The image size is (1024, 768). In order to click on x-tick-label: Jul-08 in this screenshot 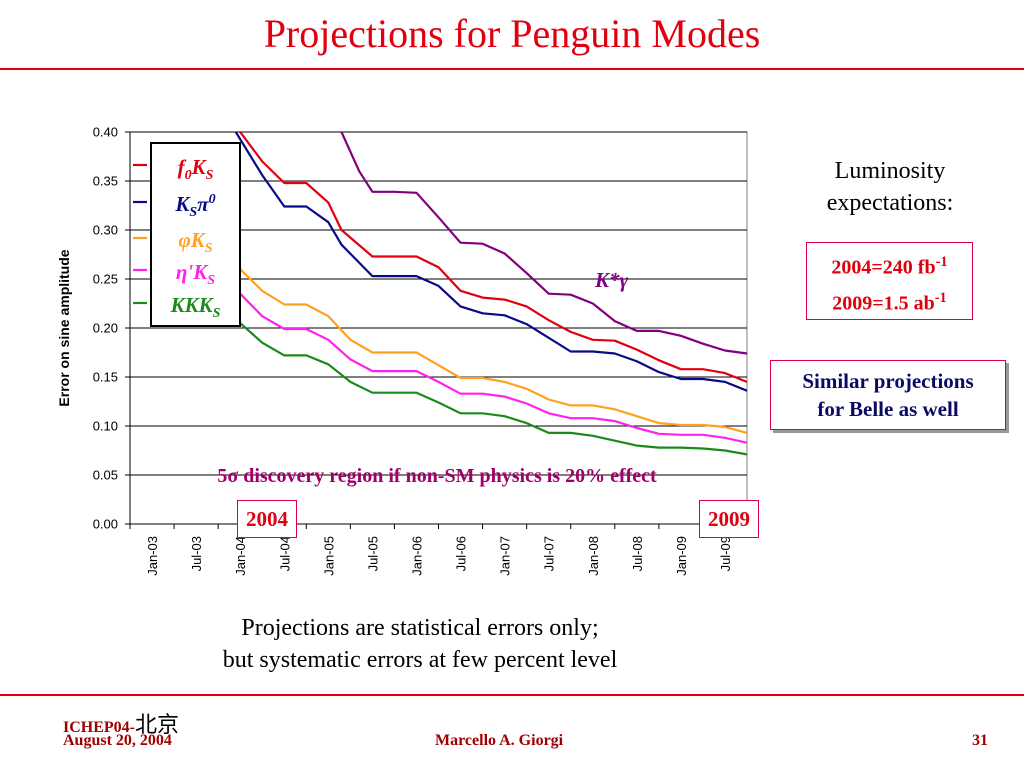, I will do `click(637, 553)`.